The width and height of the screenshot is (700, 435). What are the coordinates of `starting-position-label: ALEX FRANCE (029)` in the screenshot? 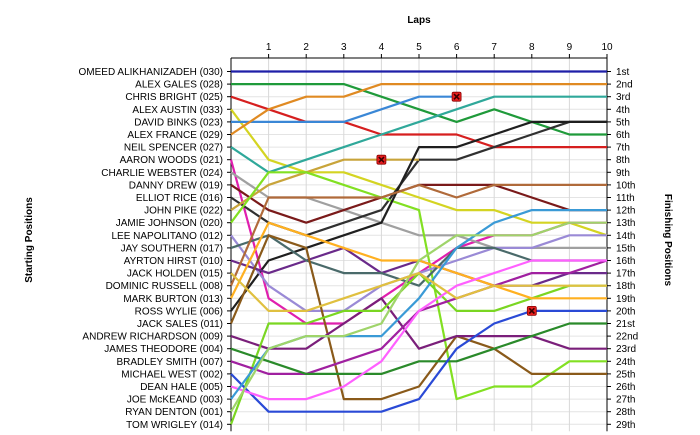 It's located at (175, 135).